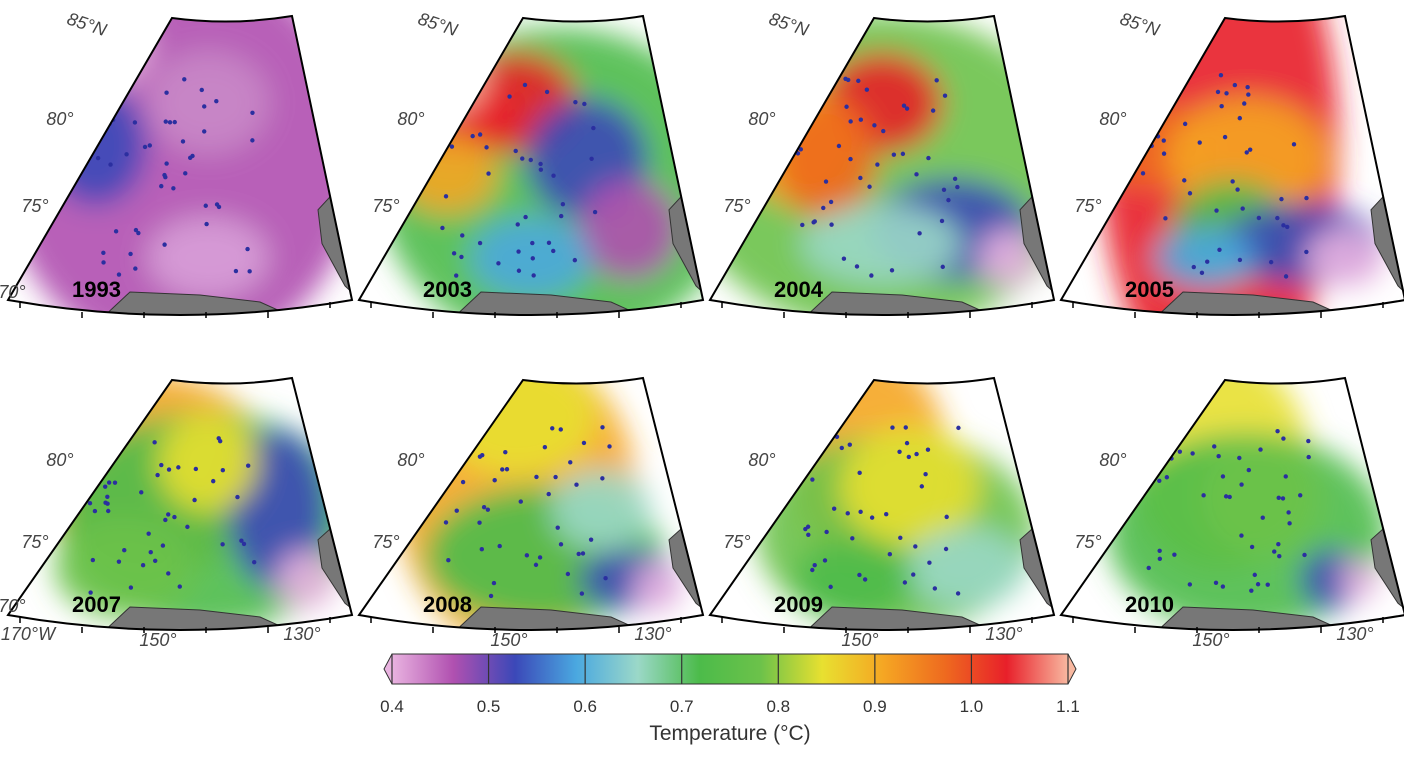 This screenshot has height=770, width=1404. Describe the element at coordinates (882, 165) in the screenshot. I see `field` at that location.